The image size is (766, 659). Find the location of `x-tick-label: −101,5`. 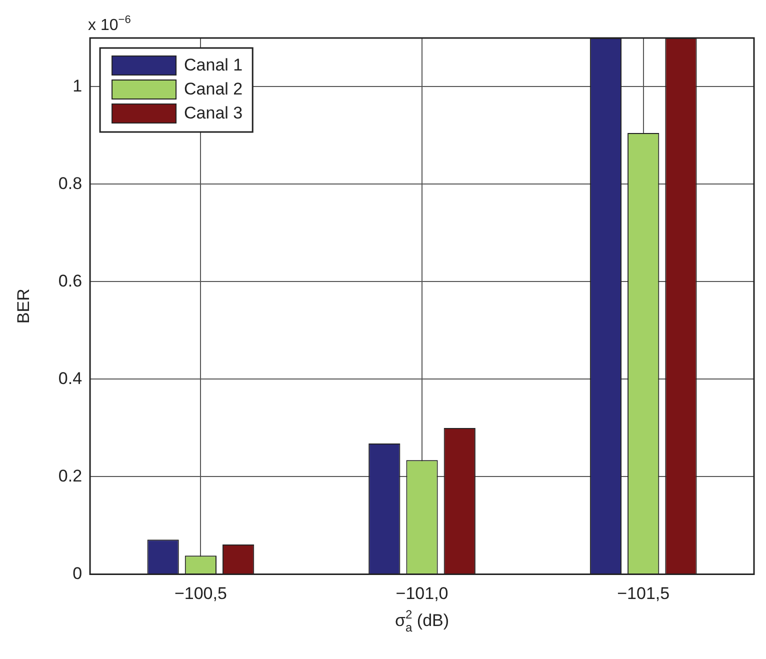

x-tick-label: −101,5 is located at coordinates (643, 594).